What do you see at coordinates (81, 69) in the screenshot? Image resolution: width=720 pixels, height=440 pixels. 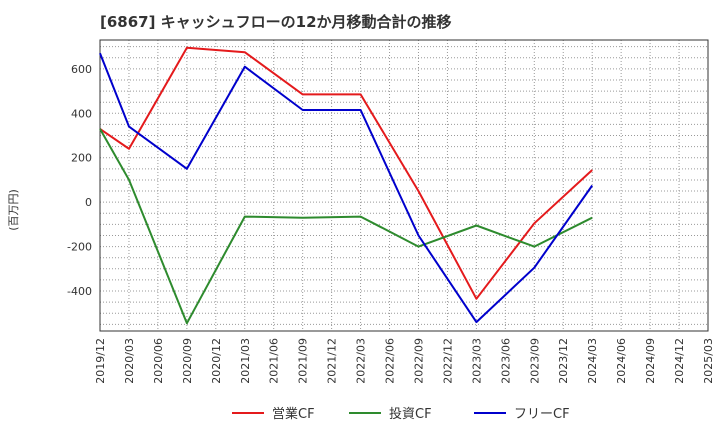 I see `y-tick-label: 600` at bounding box center [81, 69].